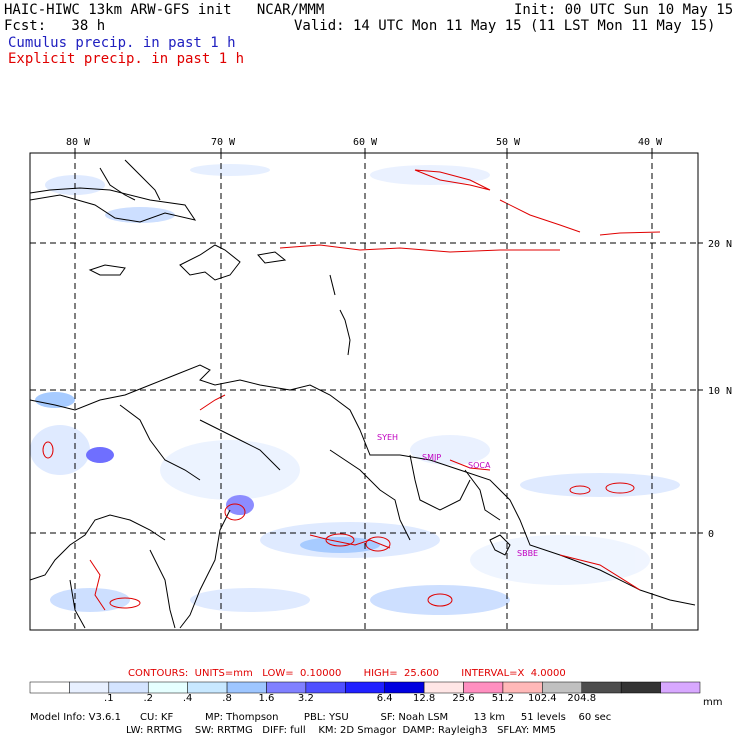 The width and height of the screenshot is (740, 740). What do you see at coordinates (55, 26) in the screenshot?
I see `forecast-hour: Fcst: 38 h` at bounding box center [55, 26].